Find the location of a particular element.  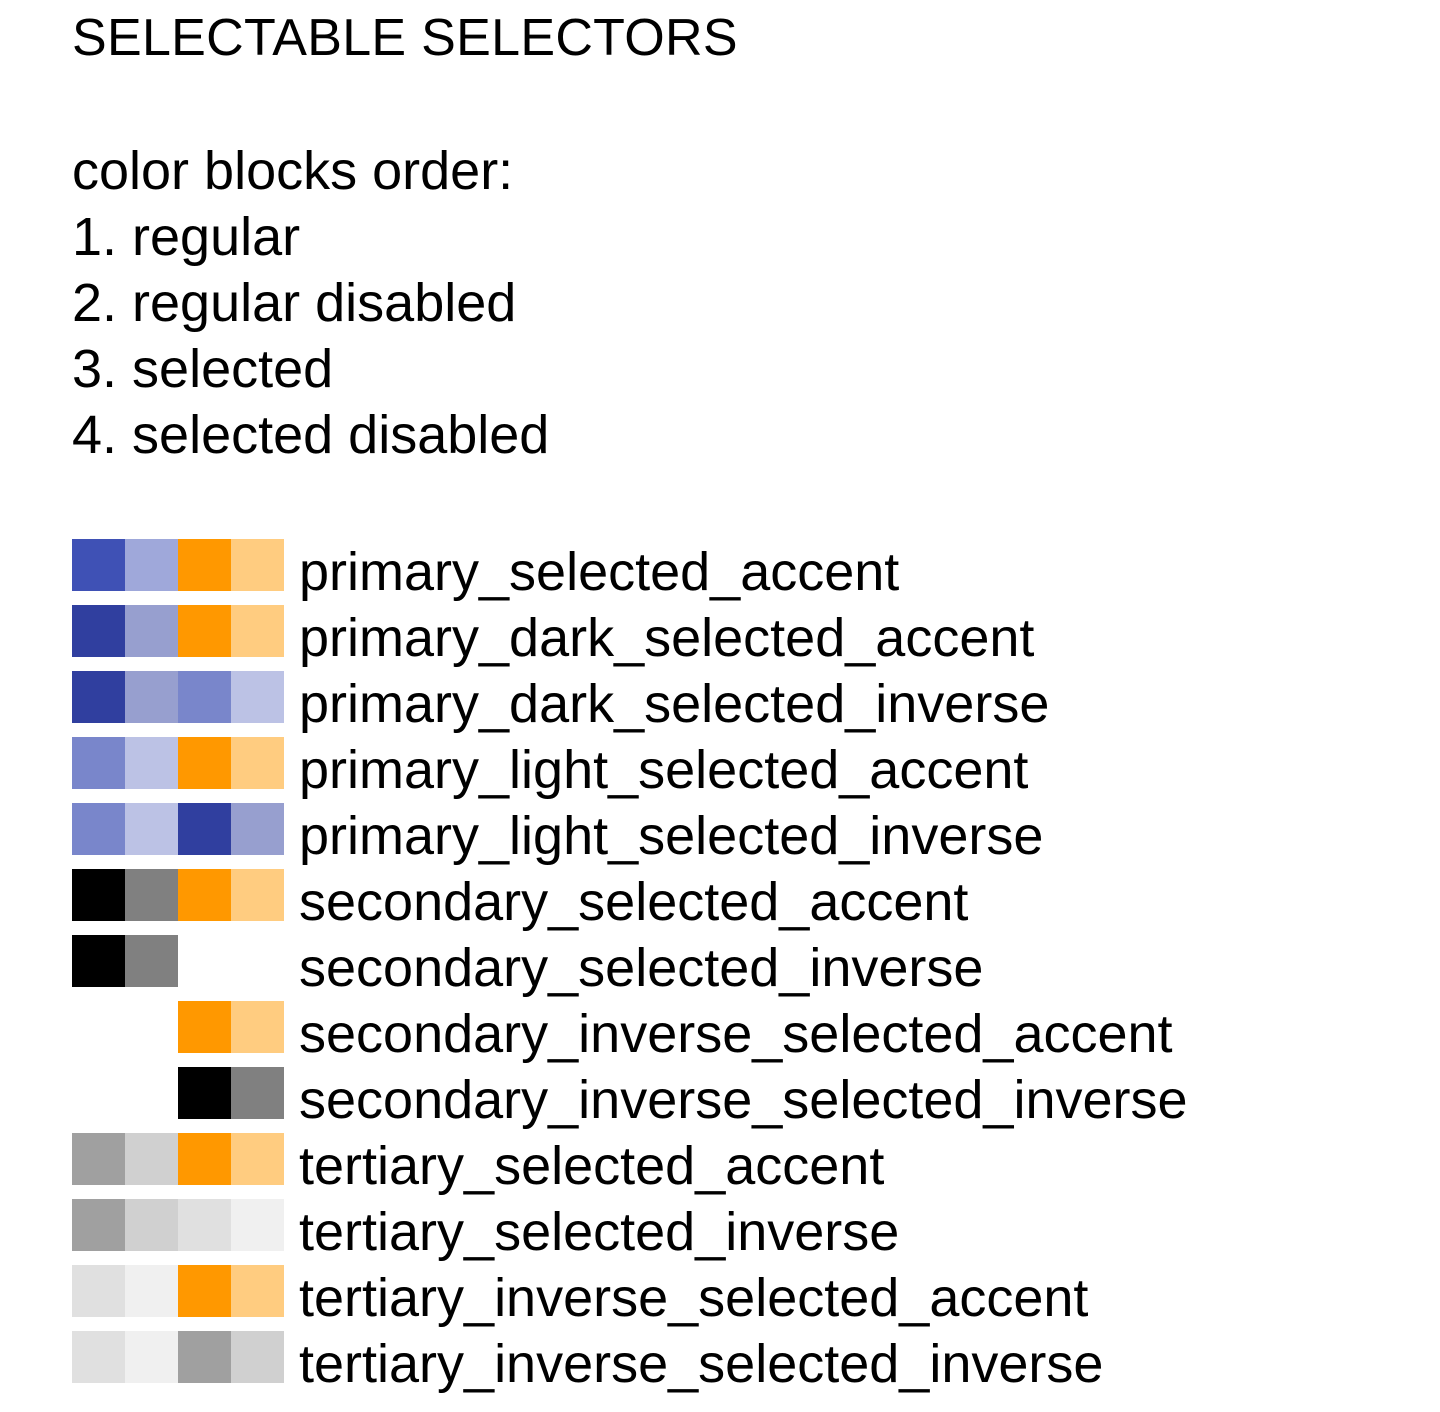

legend-item-selected-disabled: 4. selected disabled is located at coordinates (311, 435).